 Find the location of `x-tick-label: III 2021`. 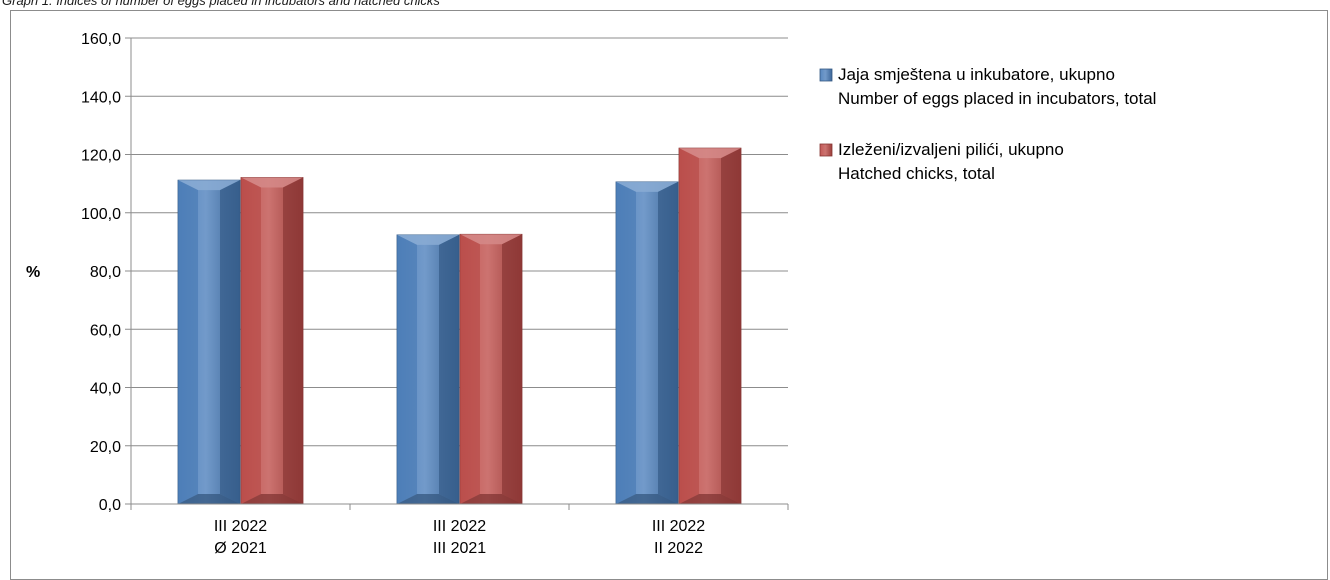

x-tick-label: III 2021 is located at coordinates (459, 548).